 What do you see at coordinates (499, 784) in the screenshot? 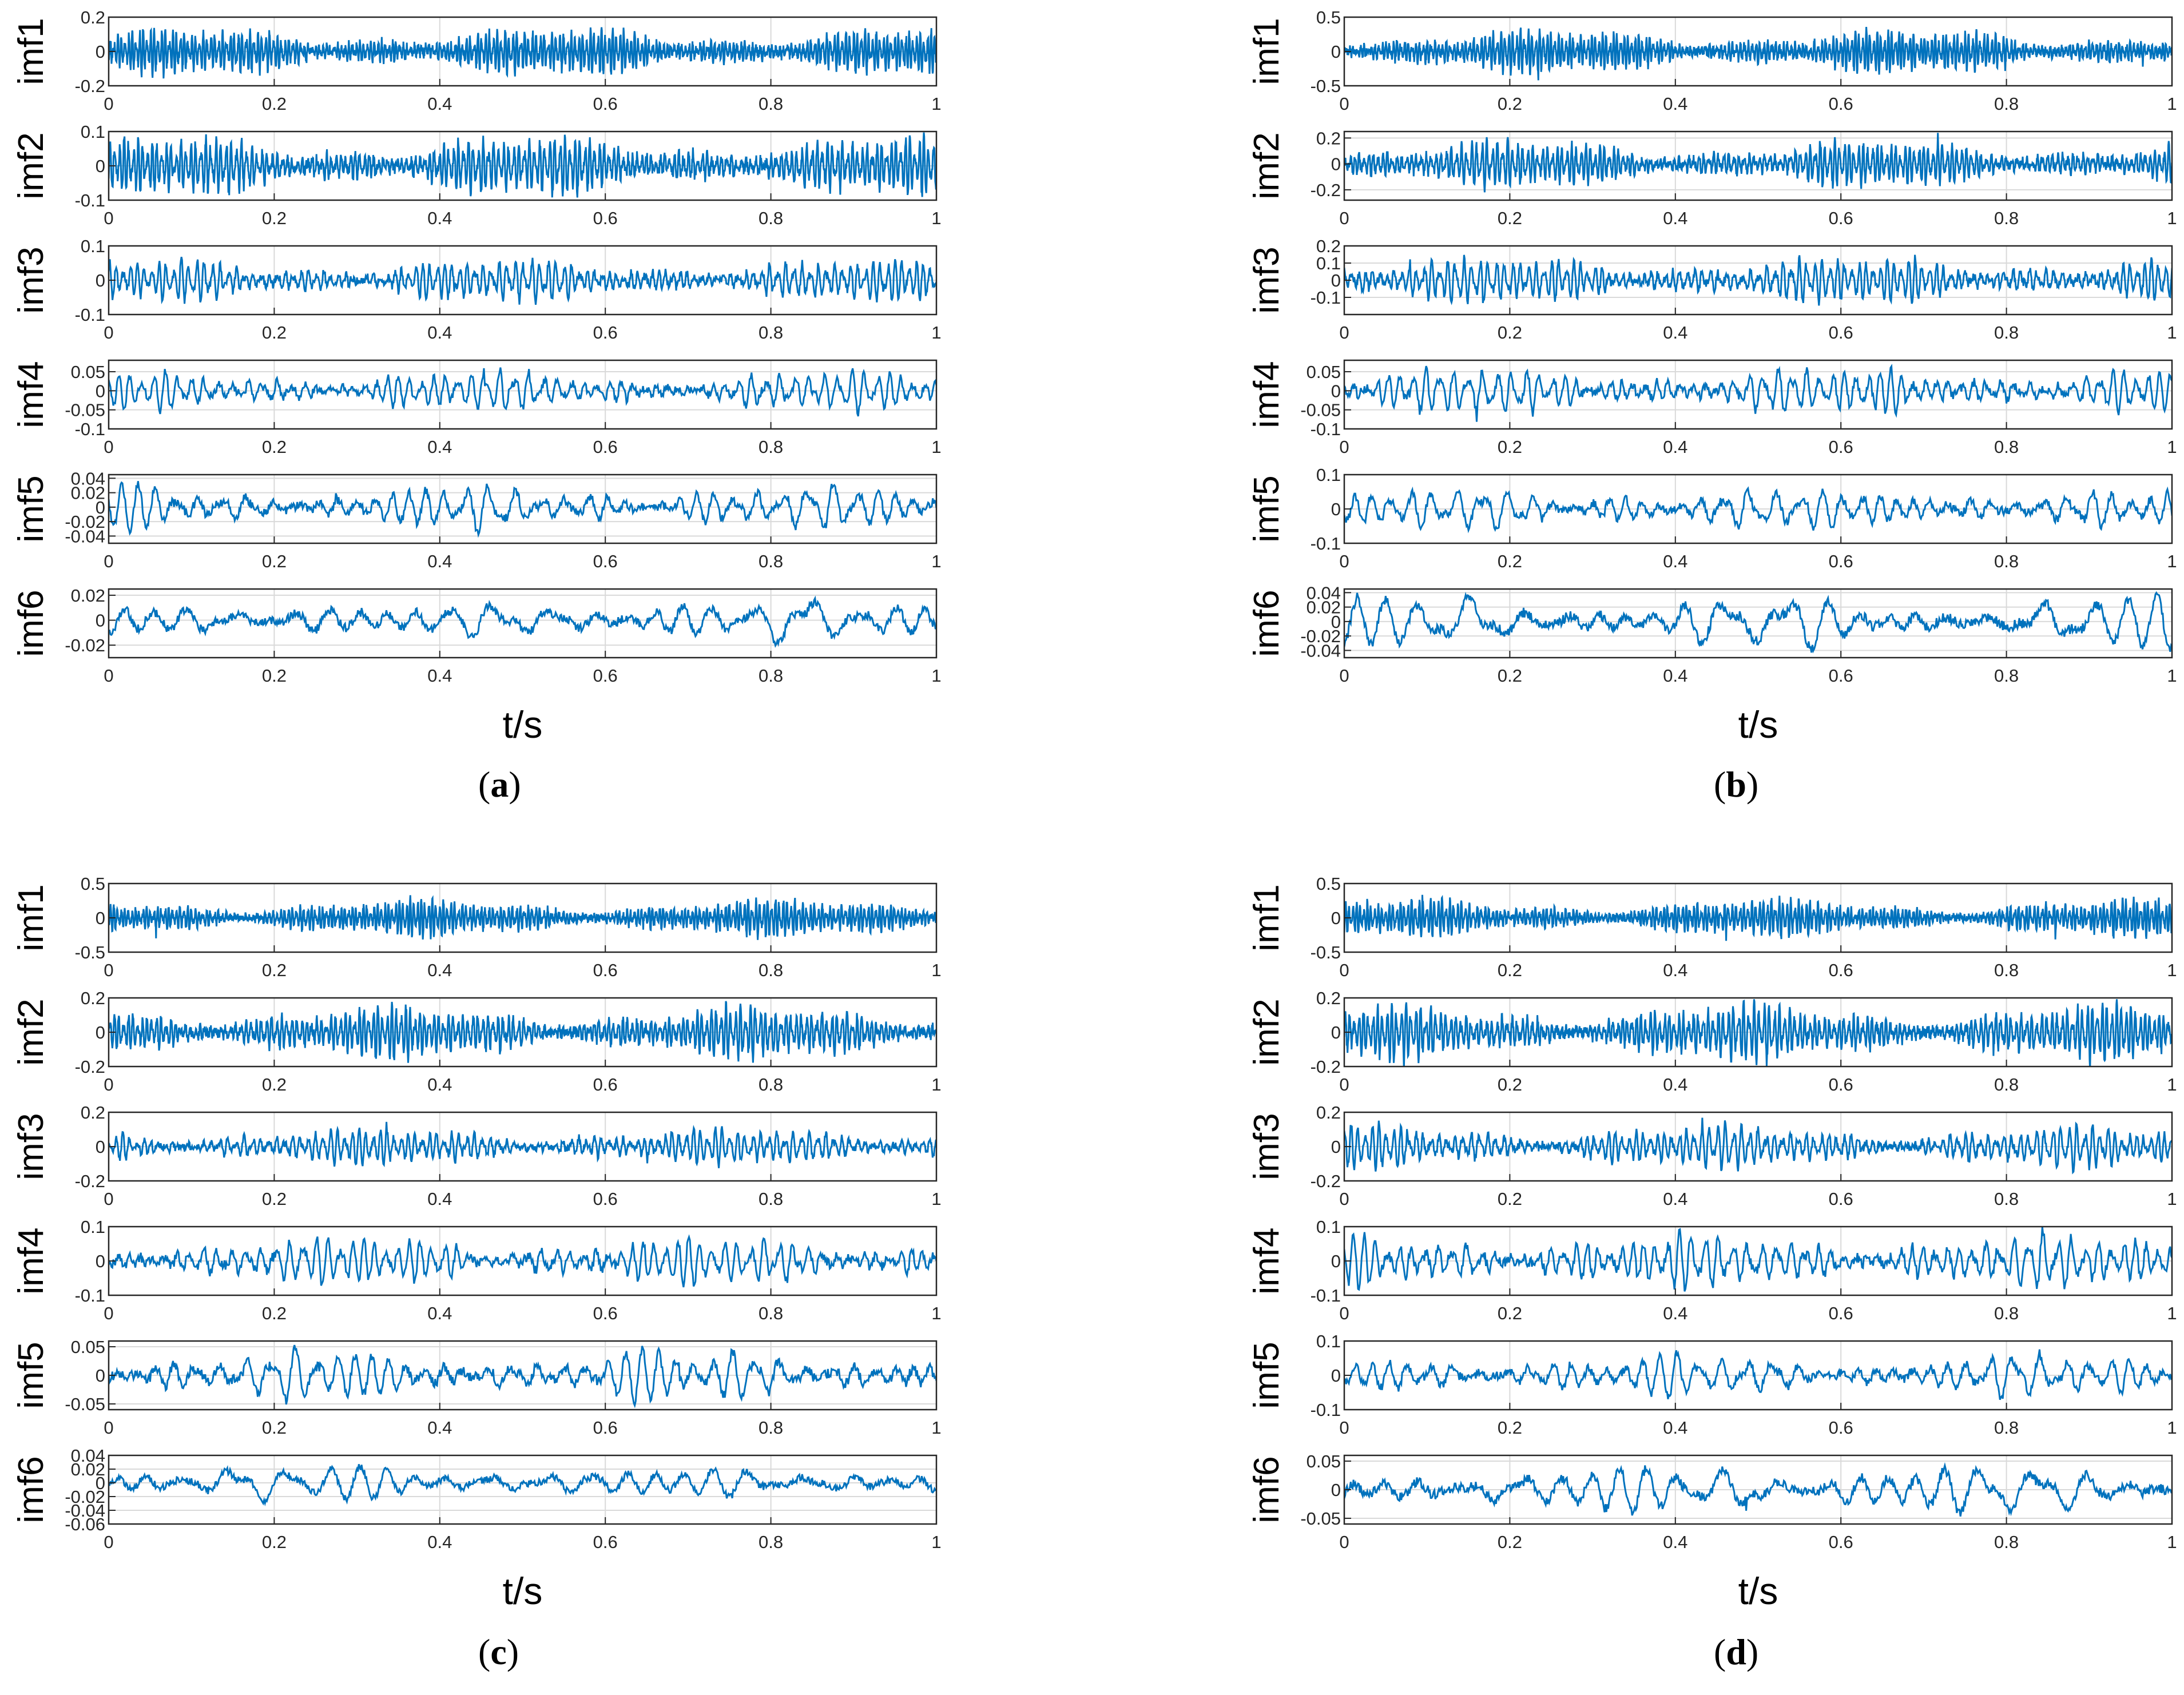
I see `caption-a-letter: a` at bounding box center [499, 784].